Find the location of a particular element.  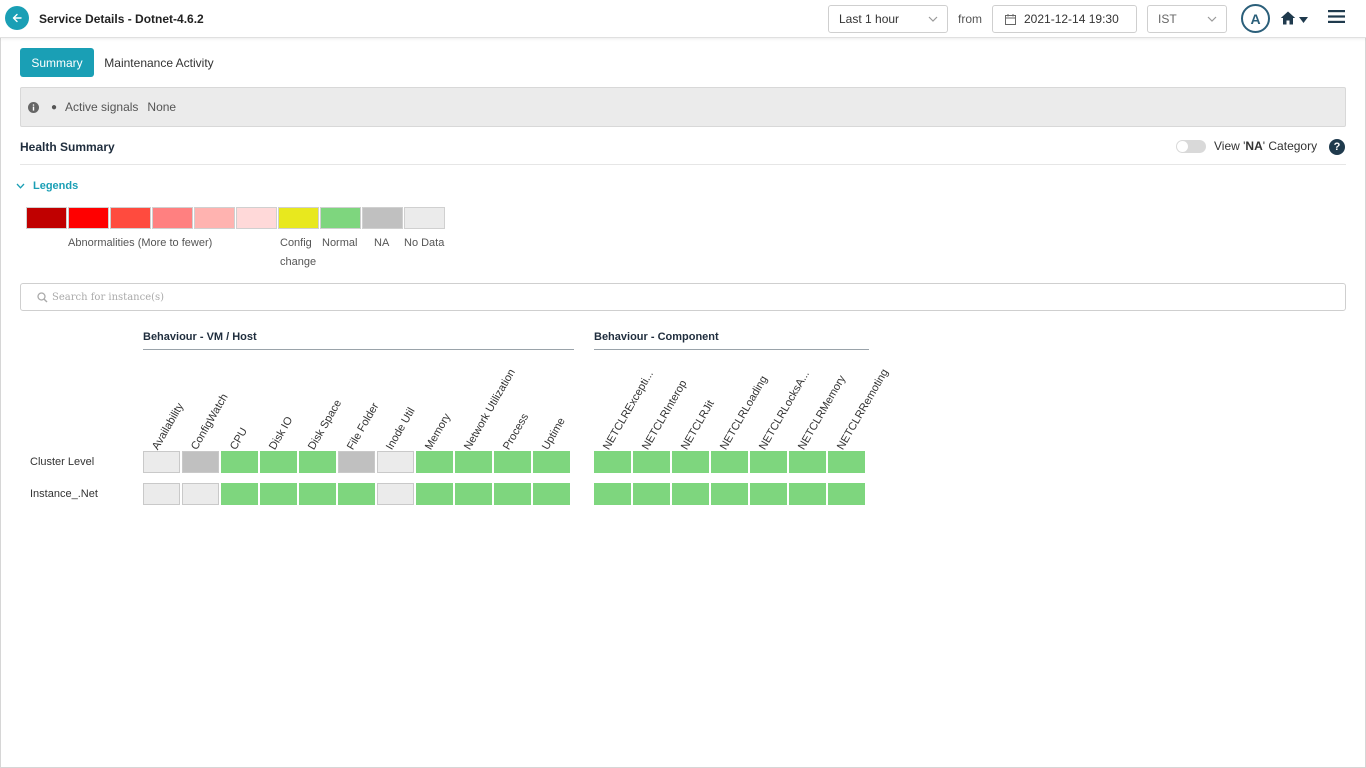

active-signals-label: Active signals is located at coordinates (102, 107).